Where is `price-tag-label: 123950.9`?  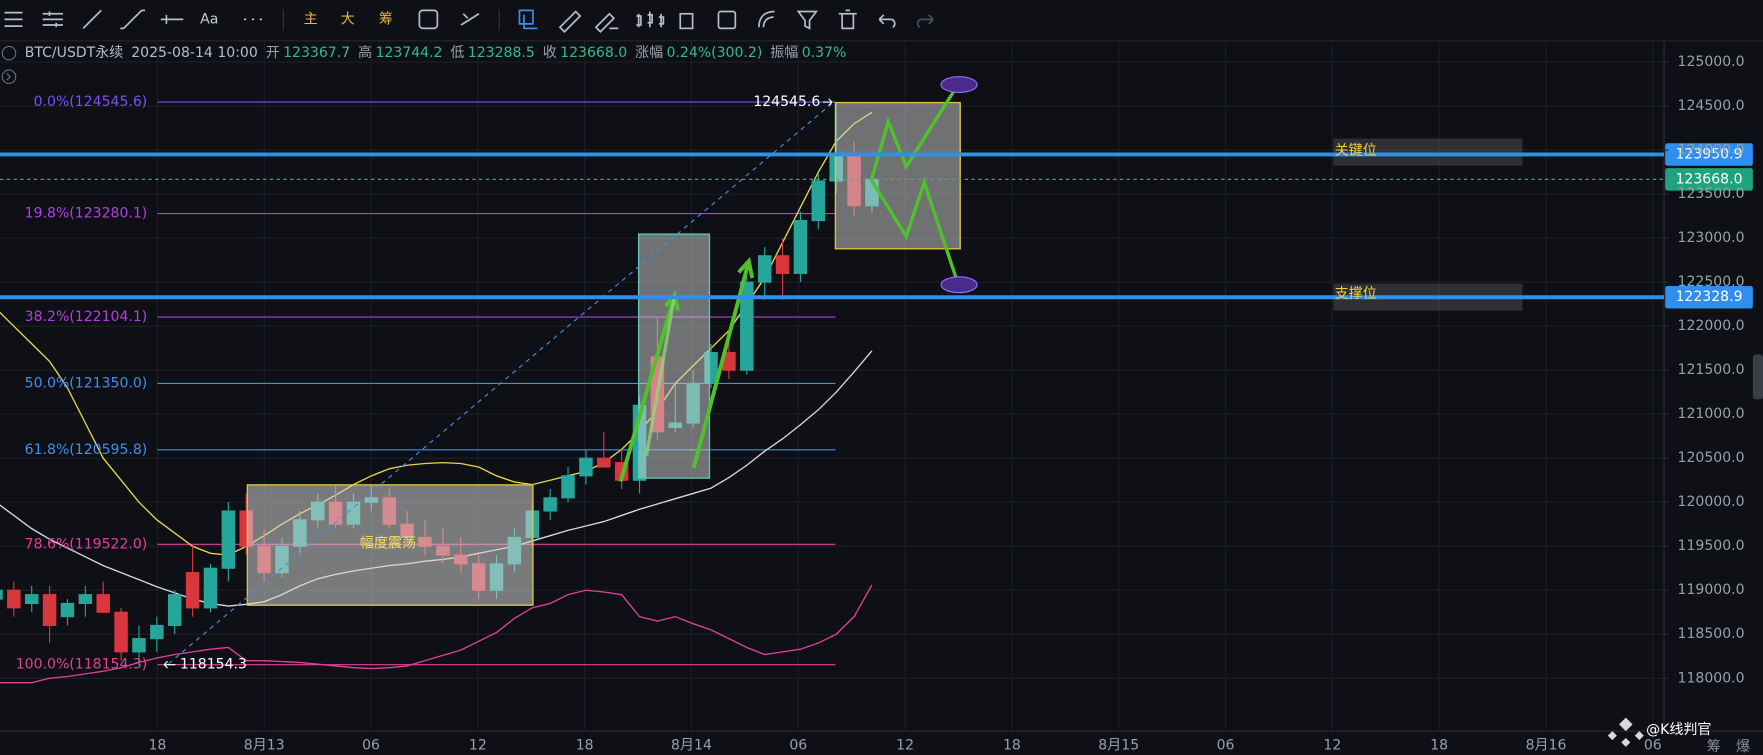 price-tag-label: 123950.9 is located at coordinates (1709, 154).